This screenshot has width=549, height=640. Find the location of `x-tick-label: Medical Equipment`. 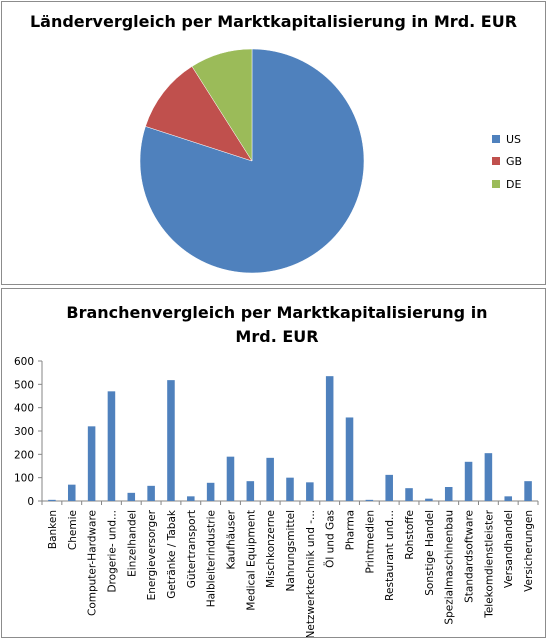

x-tick-label: Medical Equipment is located at coordinates (251, 560).